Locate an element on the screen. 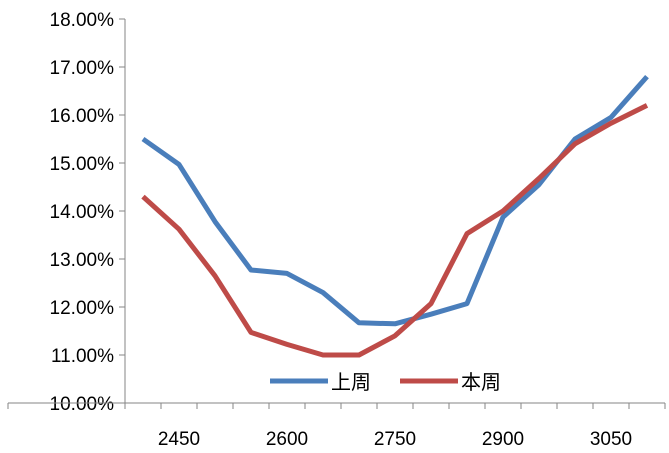 This screenshot has width=669, height=453. y-tick-label: 18.00% is located at coordinates (82, 20).